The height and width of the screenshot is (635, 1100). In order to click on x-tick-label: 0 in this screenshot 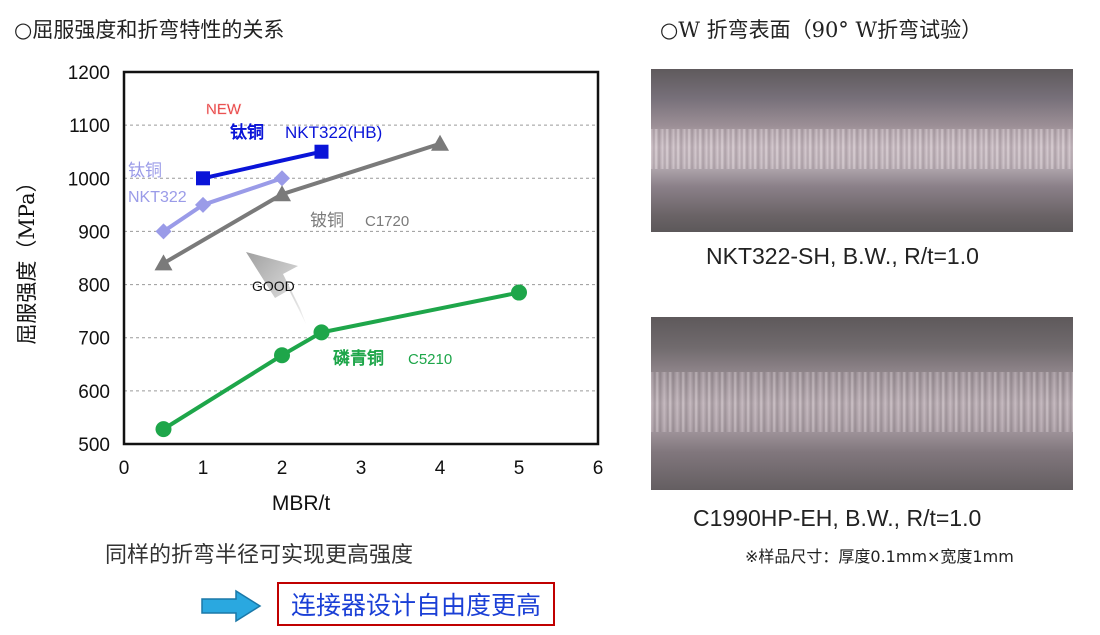, I will do `click(124, 468)`.